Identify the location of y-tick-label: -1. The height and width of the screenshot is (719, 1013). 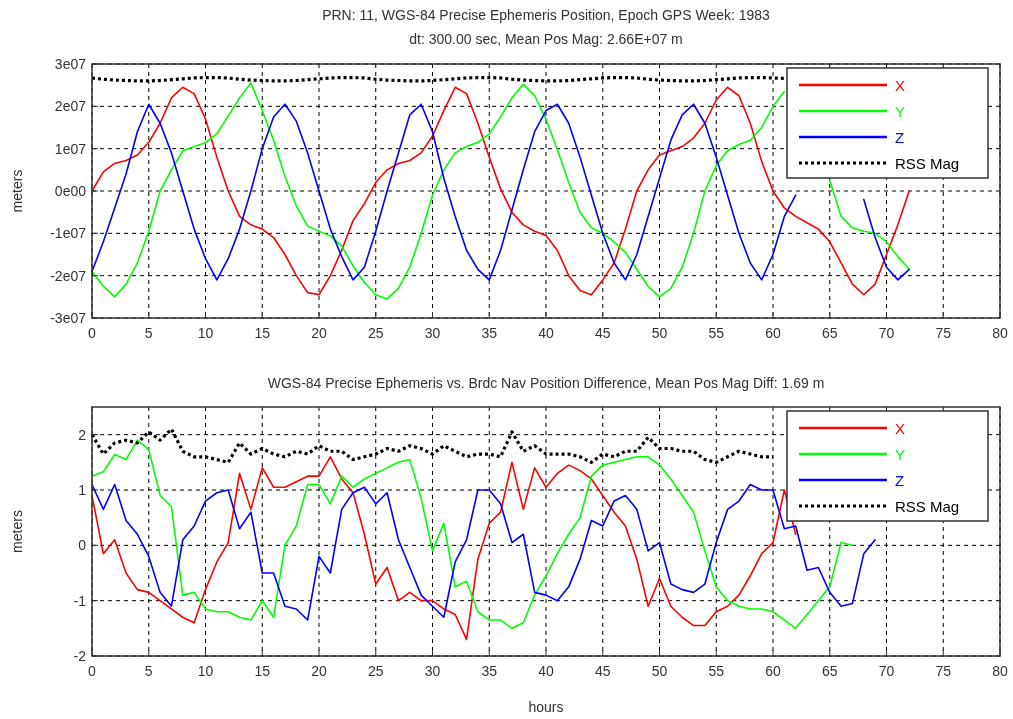
(80, 600).